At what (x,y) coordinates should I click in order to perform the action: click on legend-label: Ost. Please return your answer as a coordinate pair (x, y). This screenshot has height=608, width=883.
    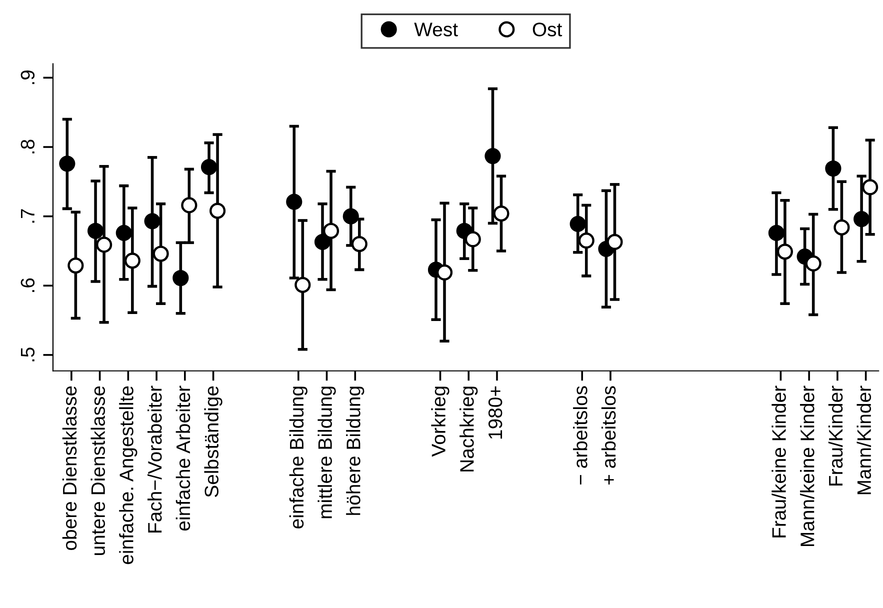
    Looking at the image, I should click on (547, 29).